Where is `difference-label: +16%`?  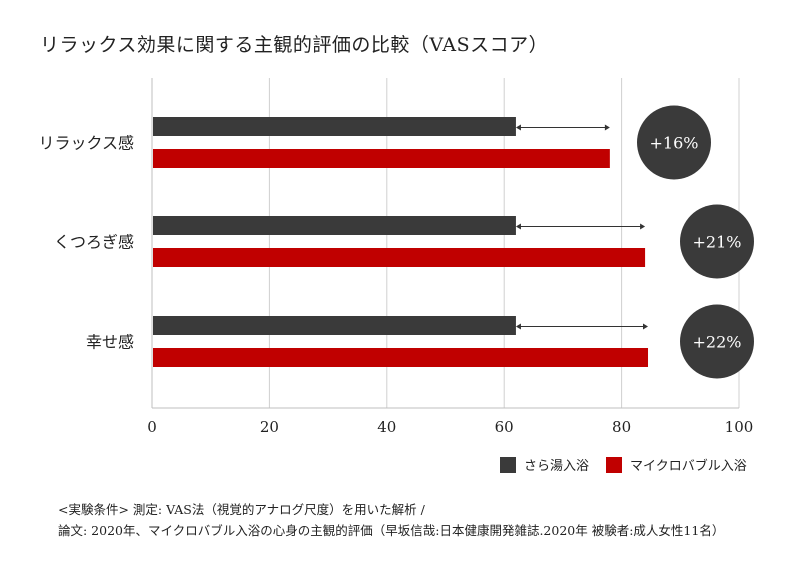
difference-label: +16% is located at coordinates (674, 143).